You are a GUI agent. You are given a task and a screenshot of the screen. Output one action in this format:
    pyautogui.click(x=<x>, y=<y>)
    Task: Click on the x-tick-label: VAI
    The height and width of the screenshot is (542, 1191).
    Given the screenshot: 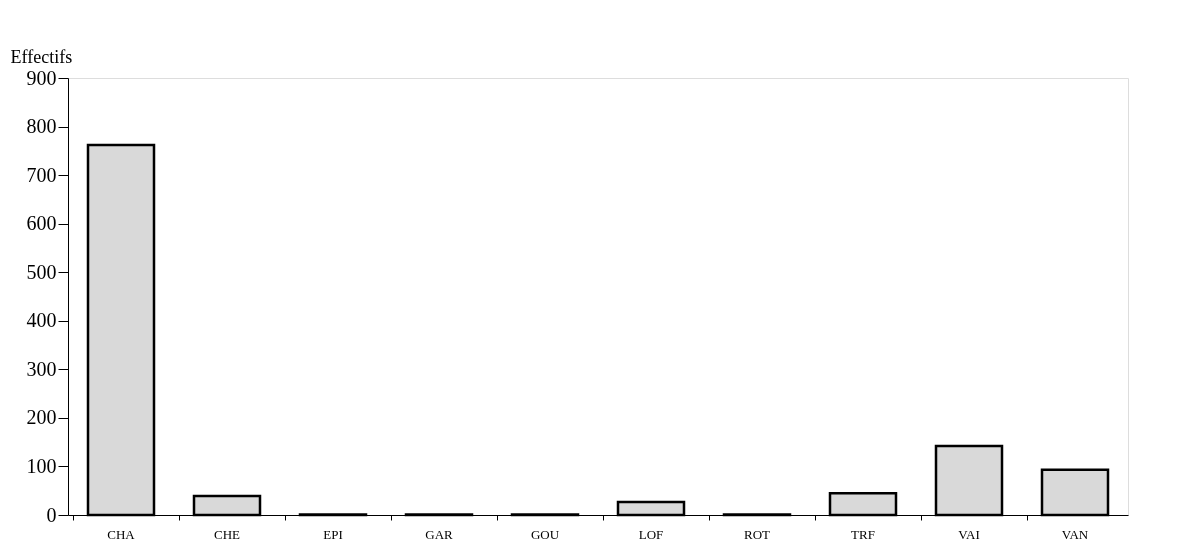 What is the action you would take?
    pyautogui.click(x=969, y=534)
    